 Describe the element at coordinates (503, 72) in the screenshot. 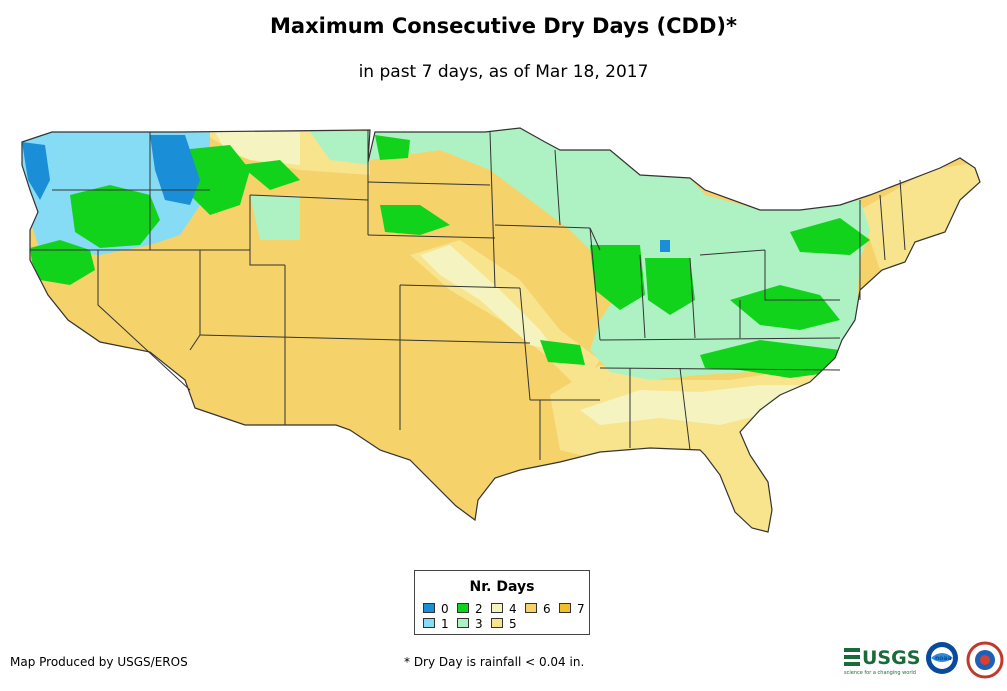

I see `map-subtitle: in past 7 days, as of Mar 18, 2017` at that location.